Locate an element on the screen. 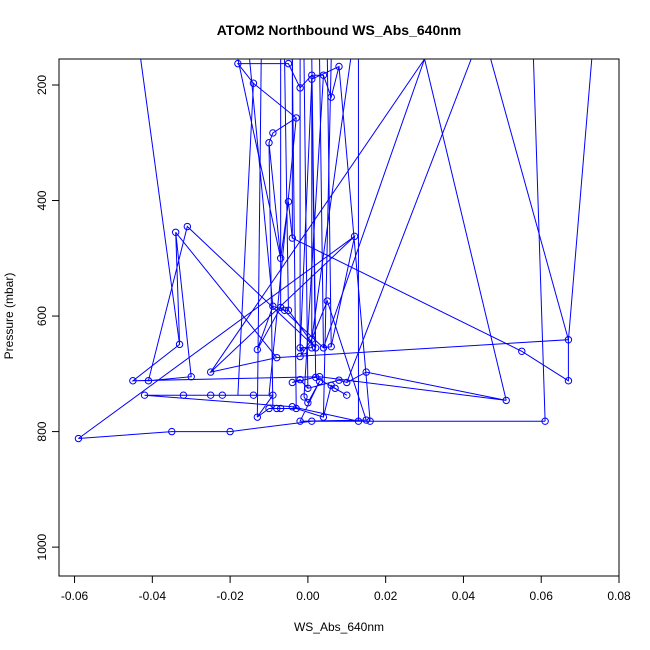 The image size is (650, 650). y-axis-label: Pressure (mbar) is located at coordinates (9, 316).